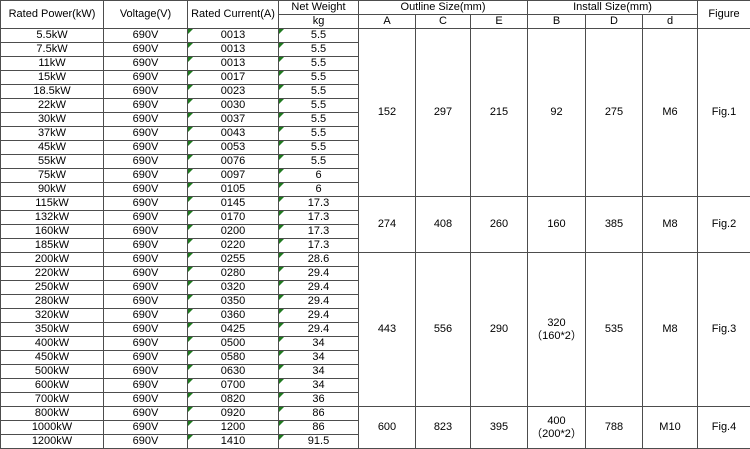  What do you see at coordinates (233, 148) in the screenshot?
I see `rated-current-cell: 0053` at bounding box center [233, 148].